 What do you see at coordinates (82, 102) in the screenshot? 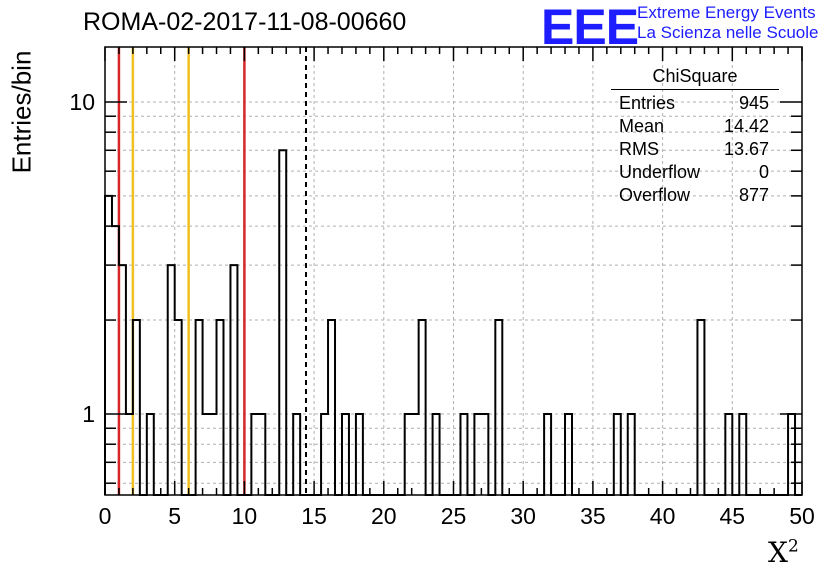
I see `y-tick-label: 10` at bounding box center [82, 102].